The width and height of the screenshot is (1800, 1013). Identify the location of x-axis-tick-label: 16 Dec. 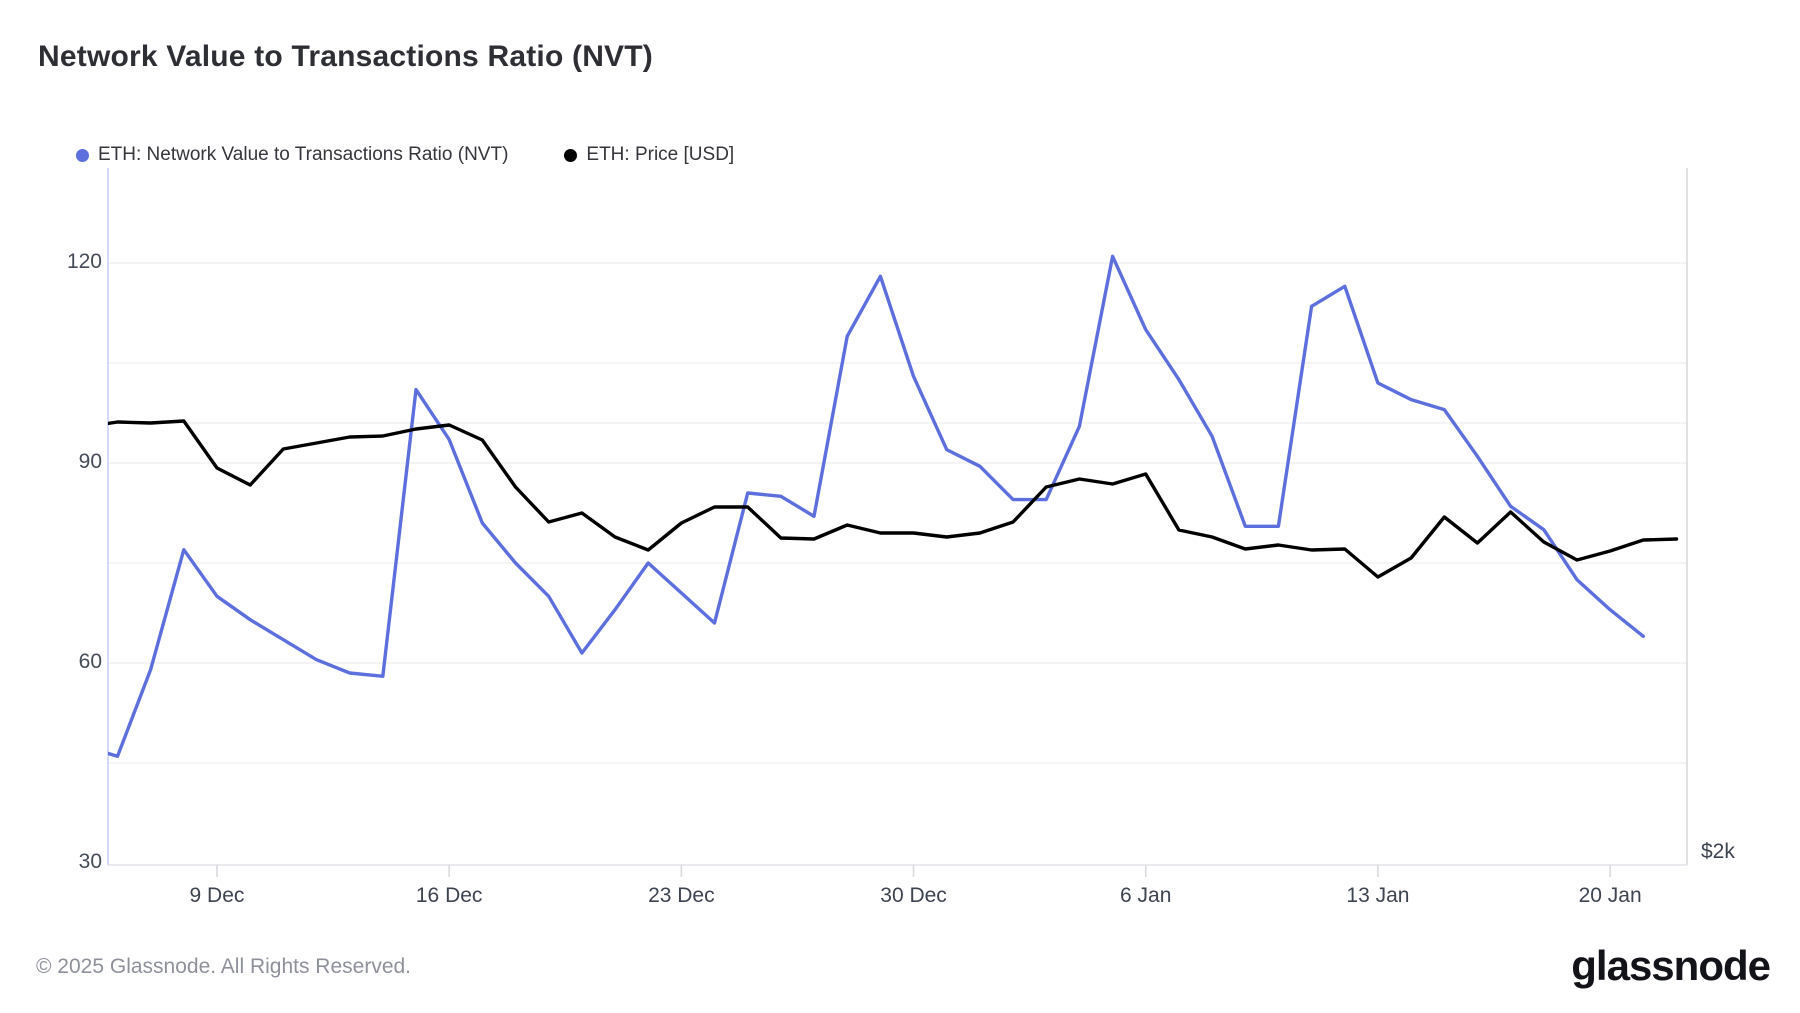
(449, 895).